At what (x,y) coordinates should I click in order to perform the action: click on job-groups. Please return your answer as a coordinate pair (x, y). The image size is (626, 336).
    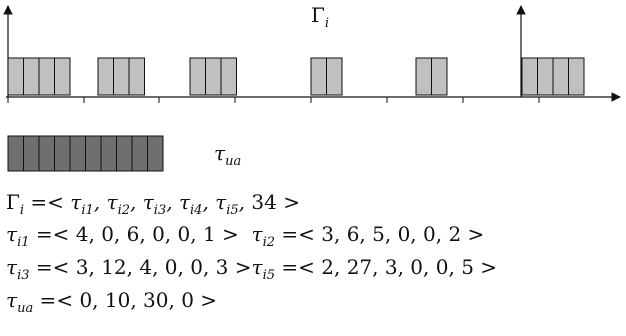
    Looking at the image, I should click on (296, 76).